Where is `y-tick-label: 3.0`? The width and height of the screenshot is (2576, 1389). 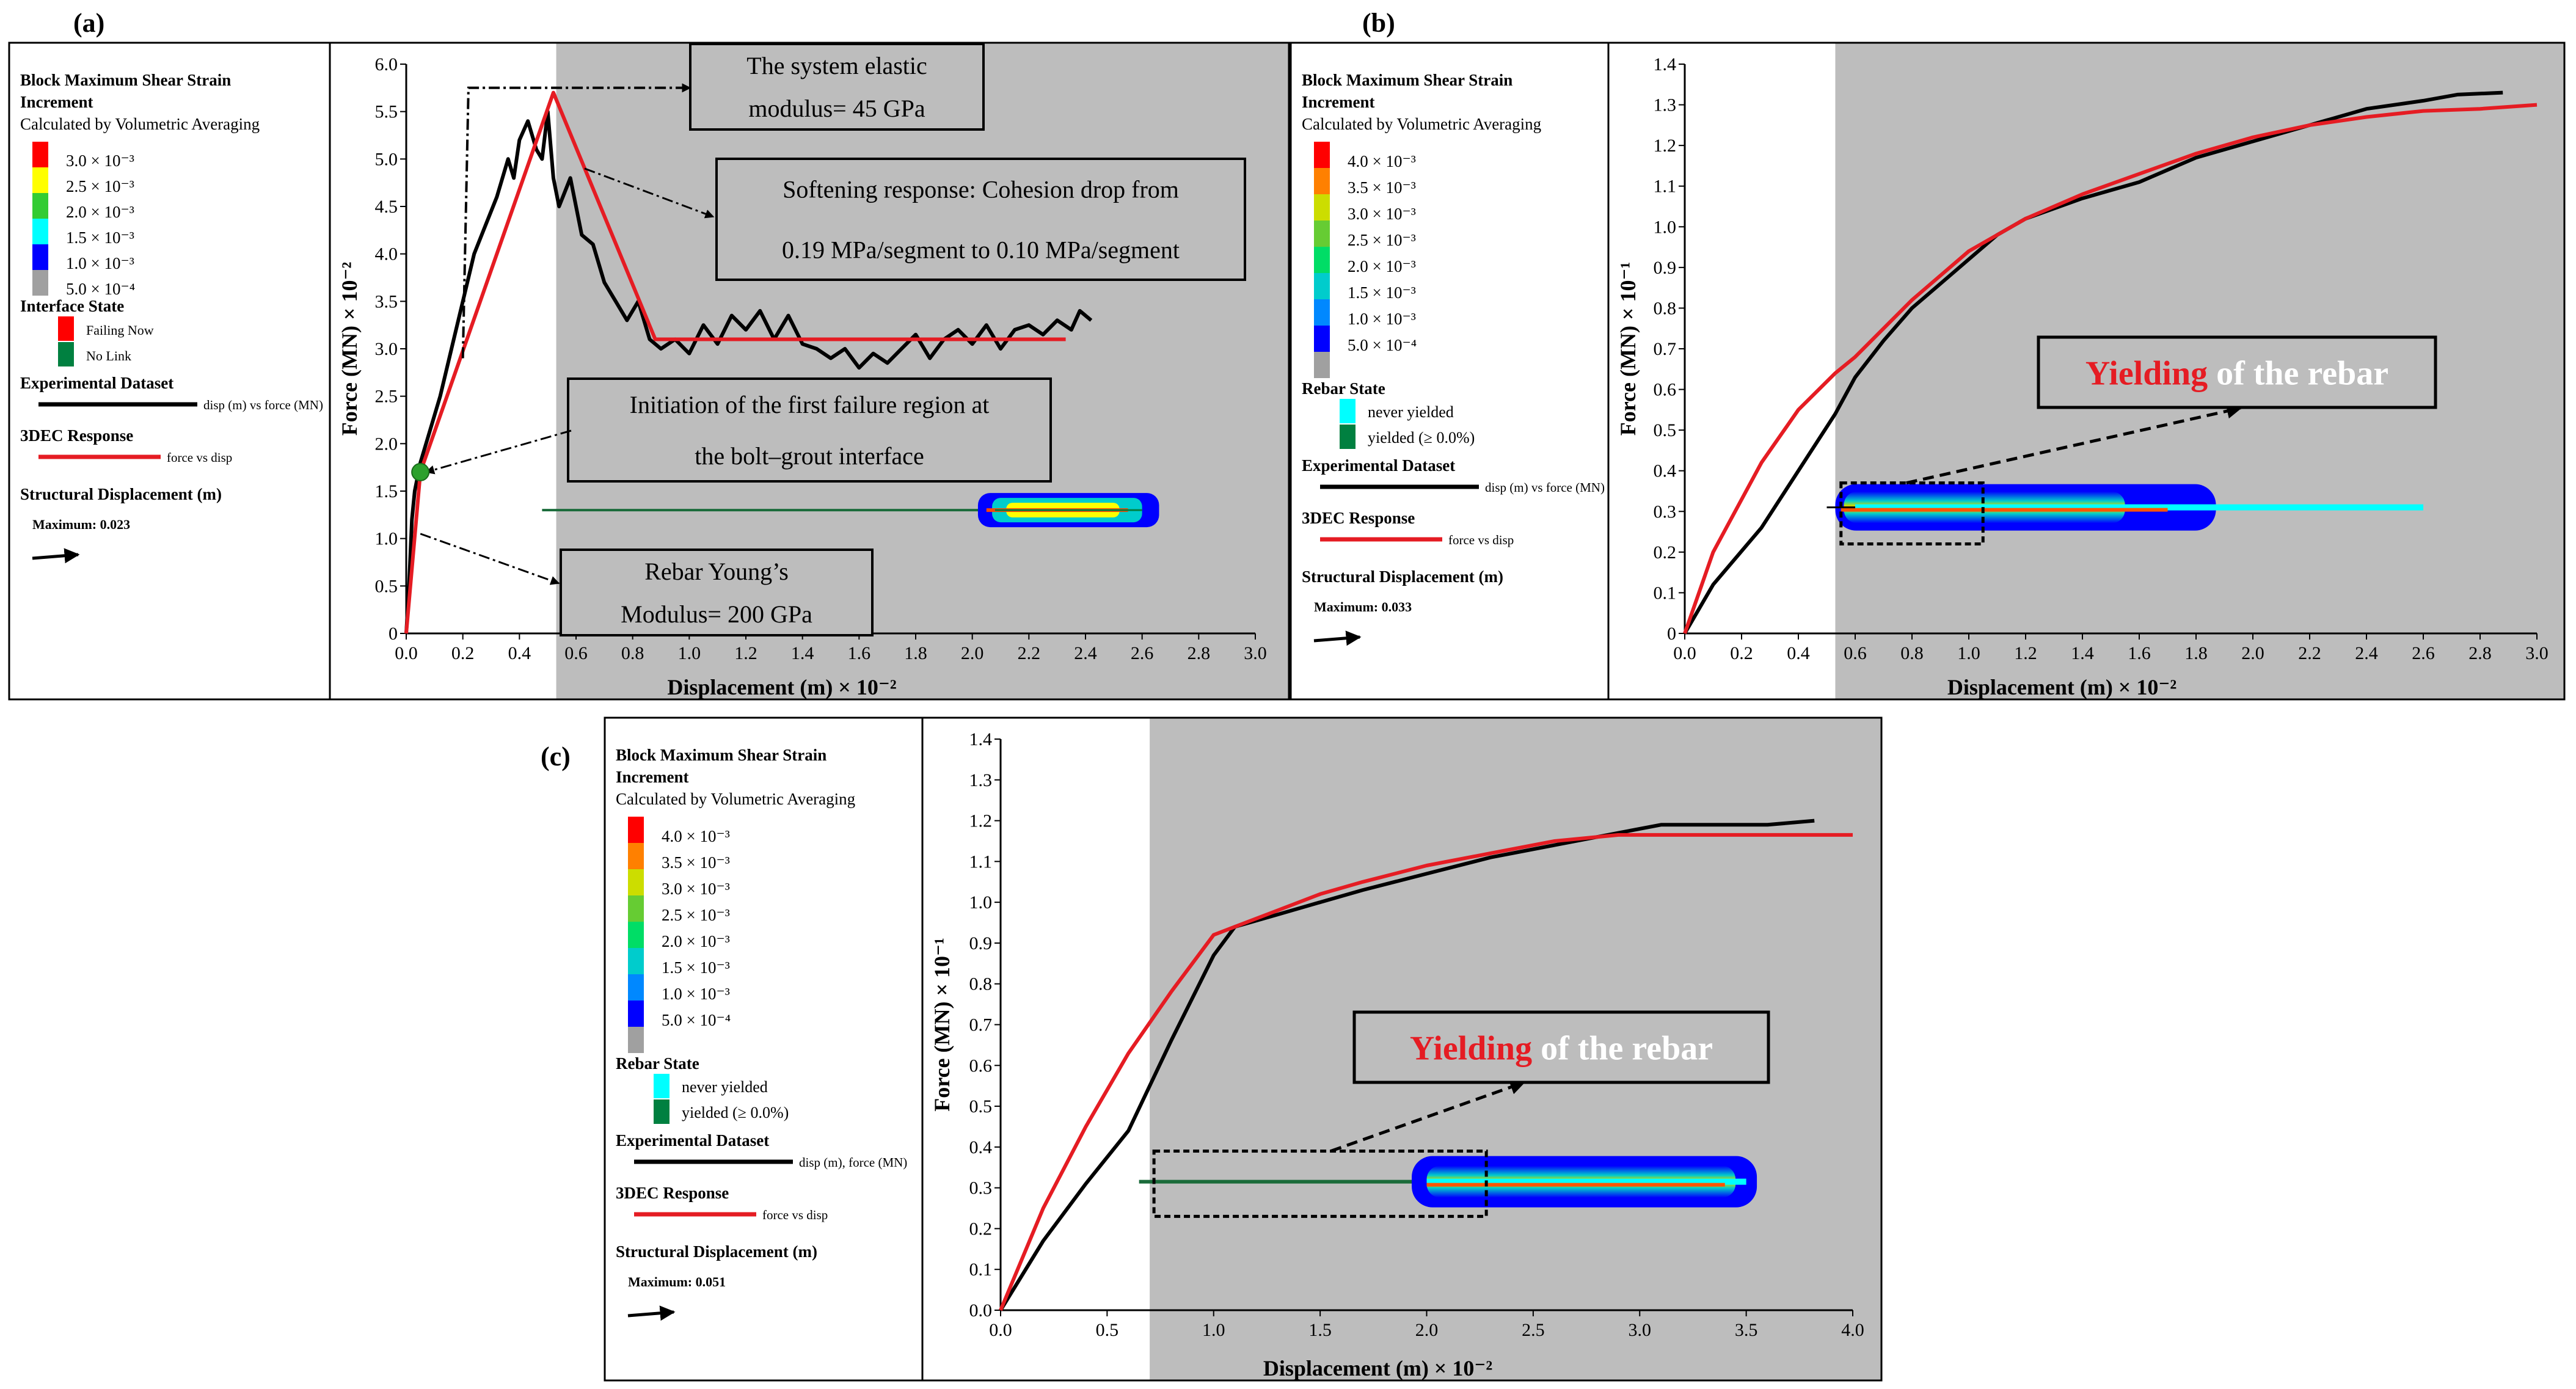
y-tick-label: 3.0 is located at coordinates (387, 349).